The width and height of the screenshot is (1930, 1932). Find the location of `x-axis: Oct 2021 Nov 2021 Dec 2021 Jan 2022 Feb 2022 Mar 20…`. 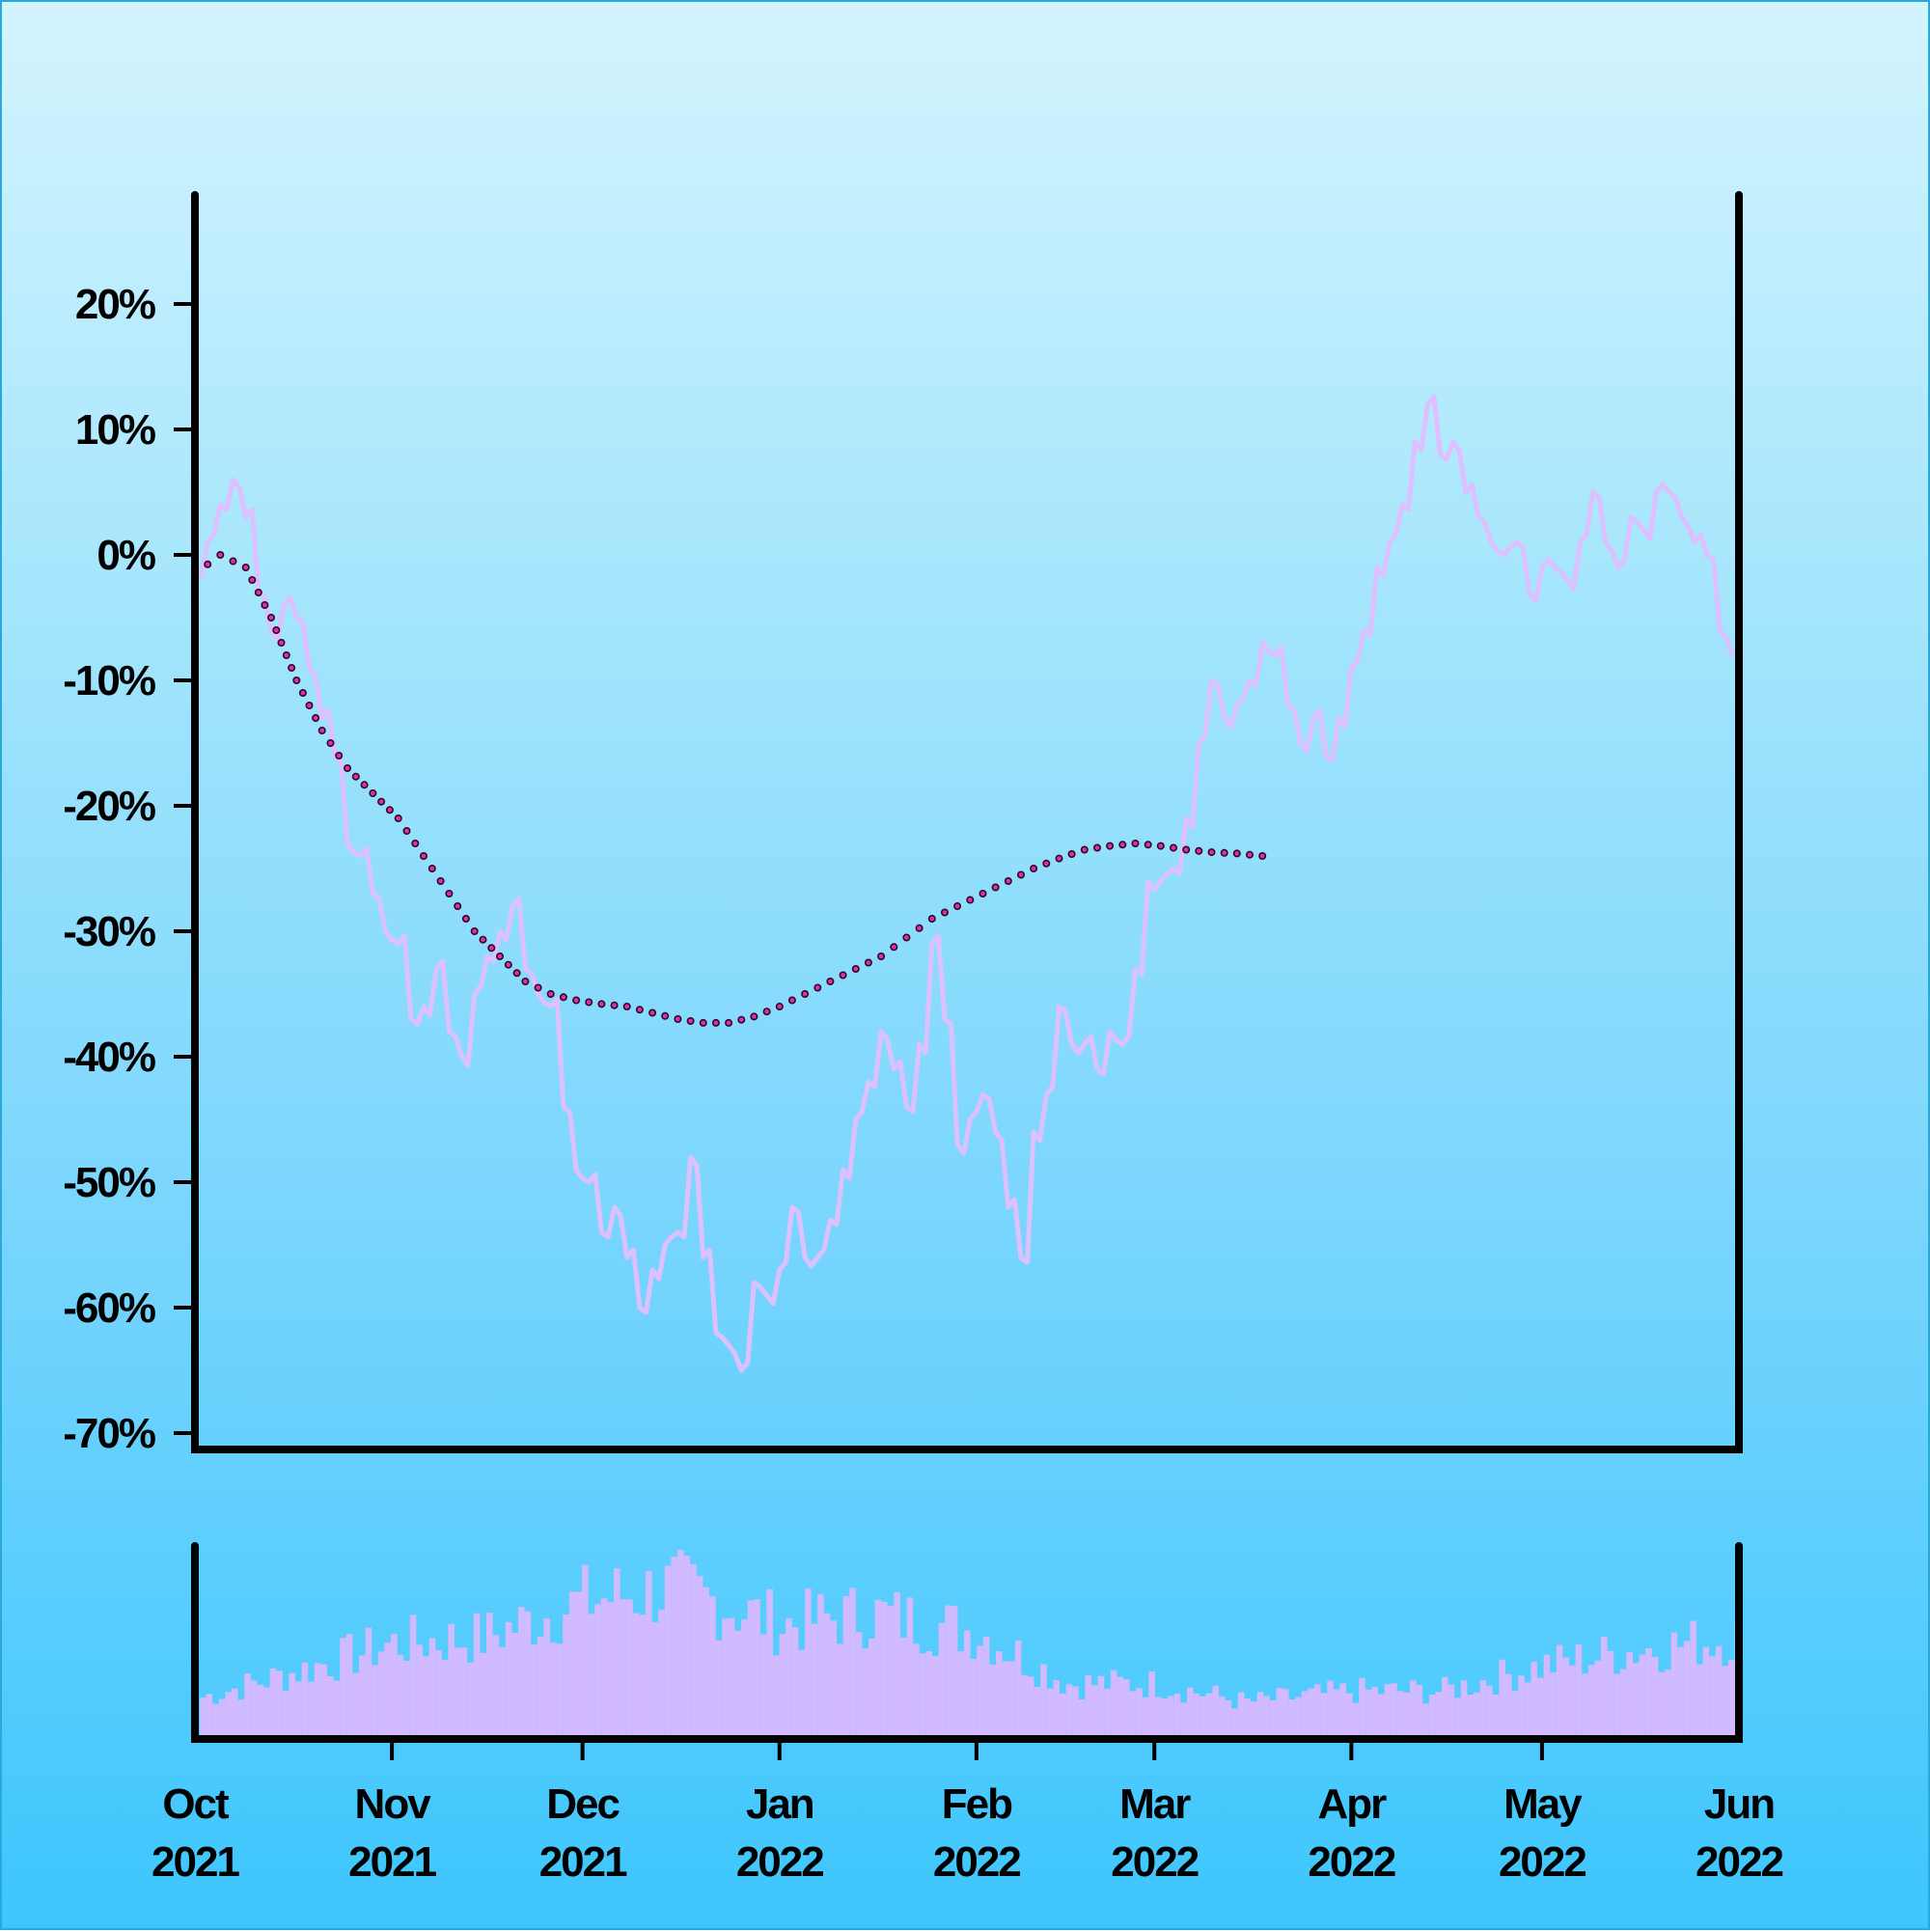

x-axis: Oct 2021 Nov 2021 Dec 2021 Jan 2022 Feb 2022 Mar 20… is located at coordinates (968, 1812).